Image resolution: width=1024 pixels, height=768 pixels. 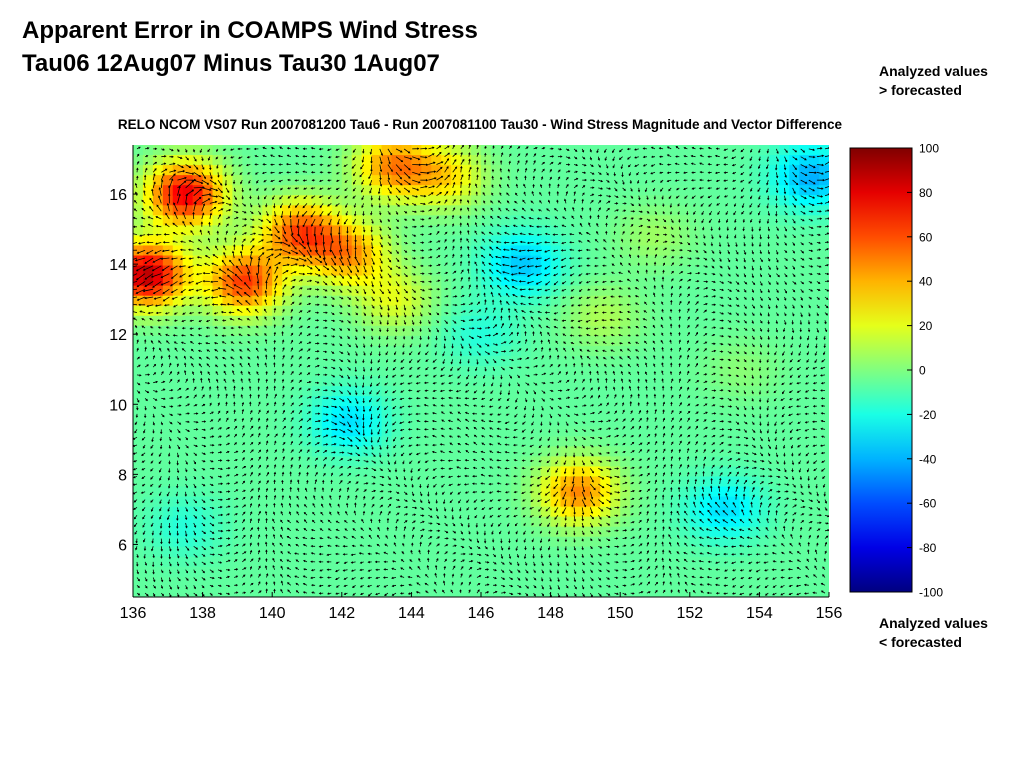 What do you see at coordinates (933, 633) in the screenshot?
I see `annotation-analyzed-less: Analyzed values < forecasted` at bounding box center [933, 633].